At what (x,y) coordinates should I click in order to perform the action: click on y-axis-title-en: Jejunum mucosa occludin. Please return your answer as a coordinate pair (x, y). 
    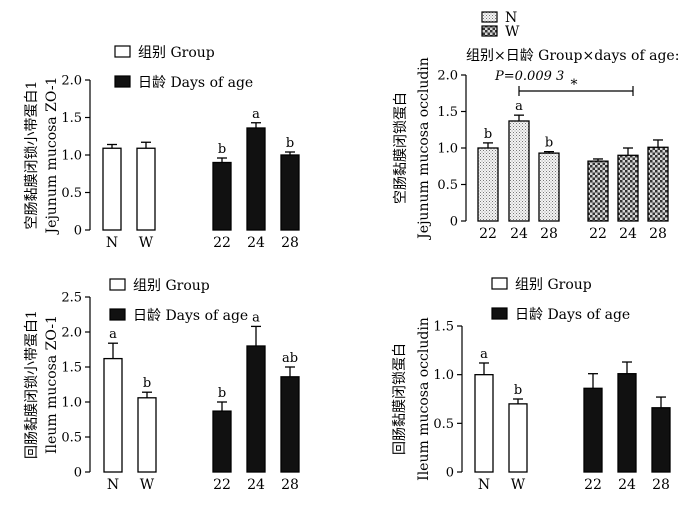
    Looking at the image, I should click on (424, 149).